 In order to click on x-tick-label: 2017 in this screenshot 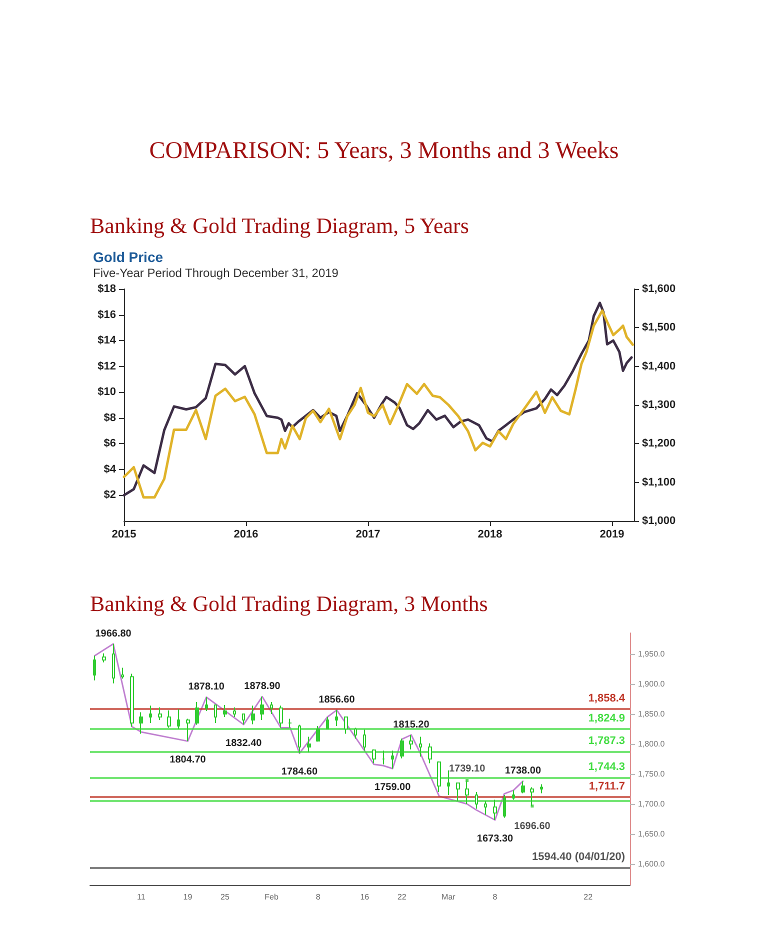, I will do `click(368, 534)`.